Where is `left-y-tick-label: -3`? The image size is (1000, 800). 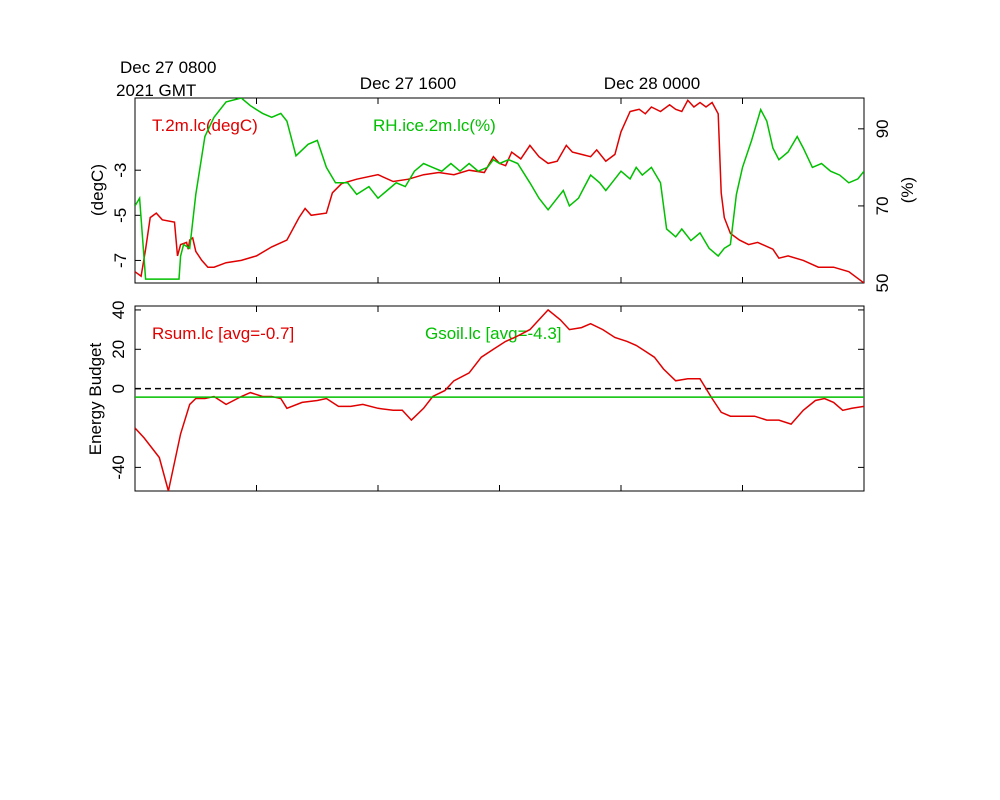
left-y-tick-label: -3 is located at coordinates (120, 170).